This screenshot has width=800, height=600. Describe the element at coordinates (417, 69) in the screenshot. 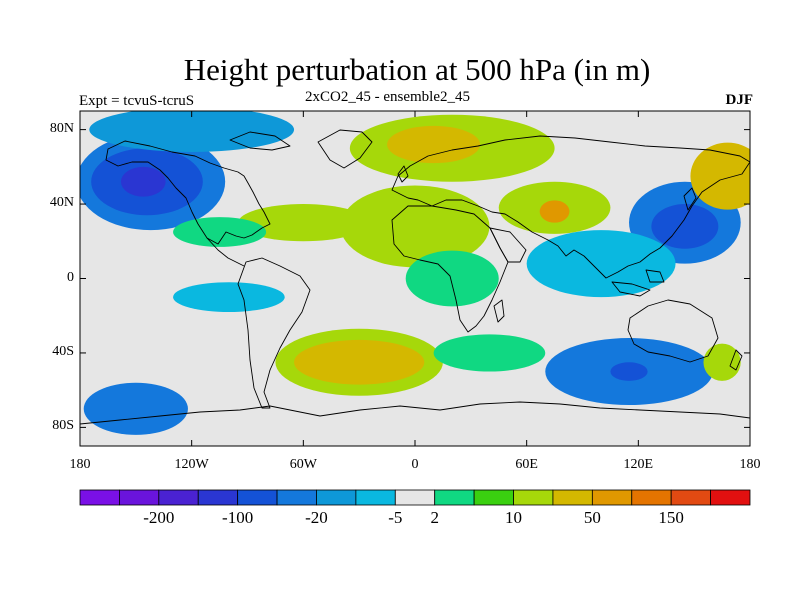

I see `plot-title: Height perturbation at 500 hPa (in m)` at that location.